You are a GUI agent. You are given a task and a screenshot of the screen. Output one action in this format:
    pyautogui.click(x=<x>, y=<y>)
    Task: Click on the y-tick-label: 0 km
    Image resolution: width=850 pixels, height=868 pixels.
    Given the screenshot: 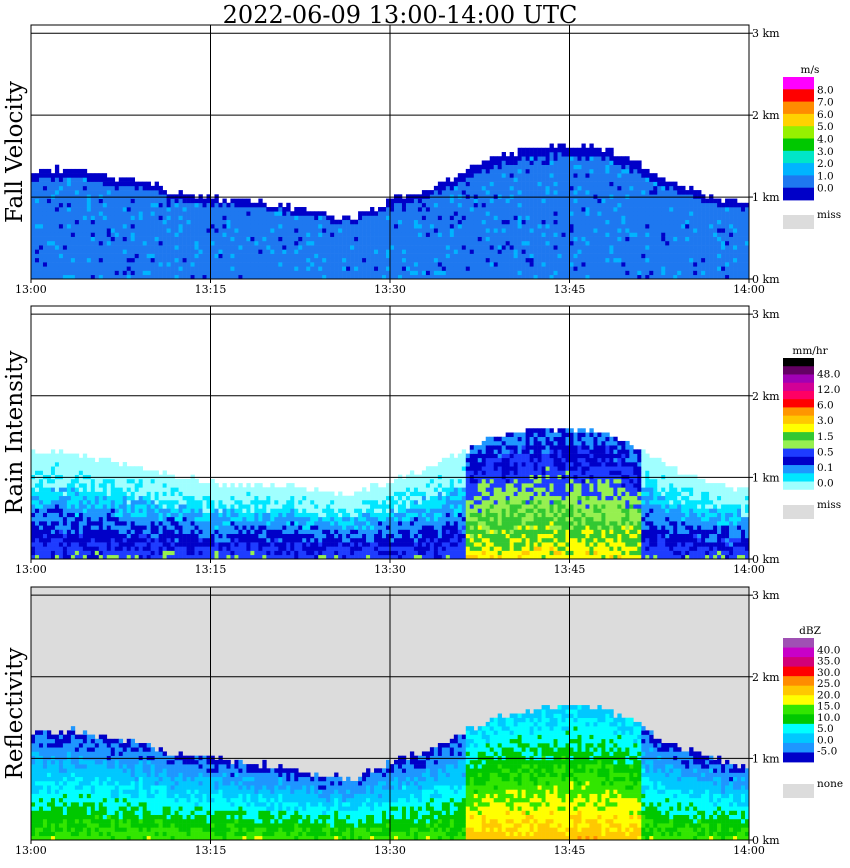 What is the action you would take?
    pyautogui.click(x=766, y=559)
    